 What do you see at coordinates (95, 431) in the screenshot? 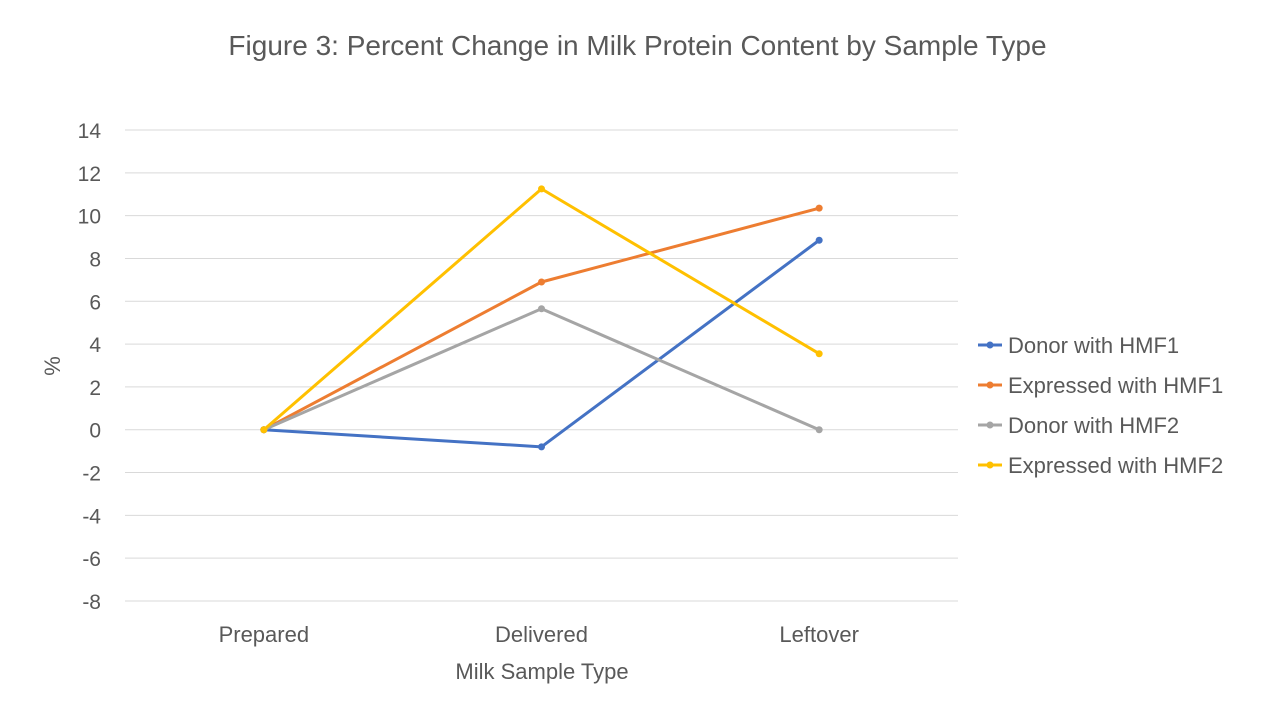
I see `y-tick-label: 0` at bounding box center [95, 431].